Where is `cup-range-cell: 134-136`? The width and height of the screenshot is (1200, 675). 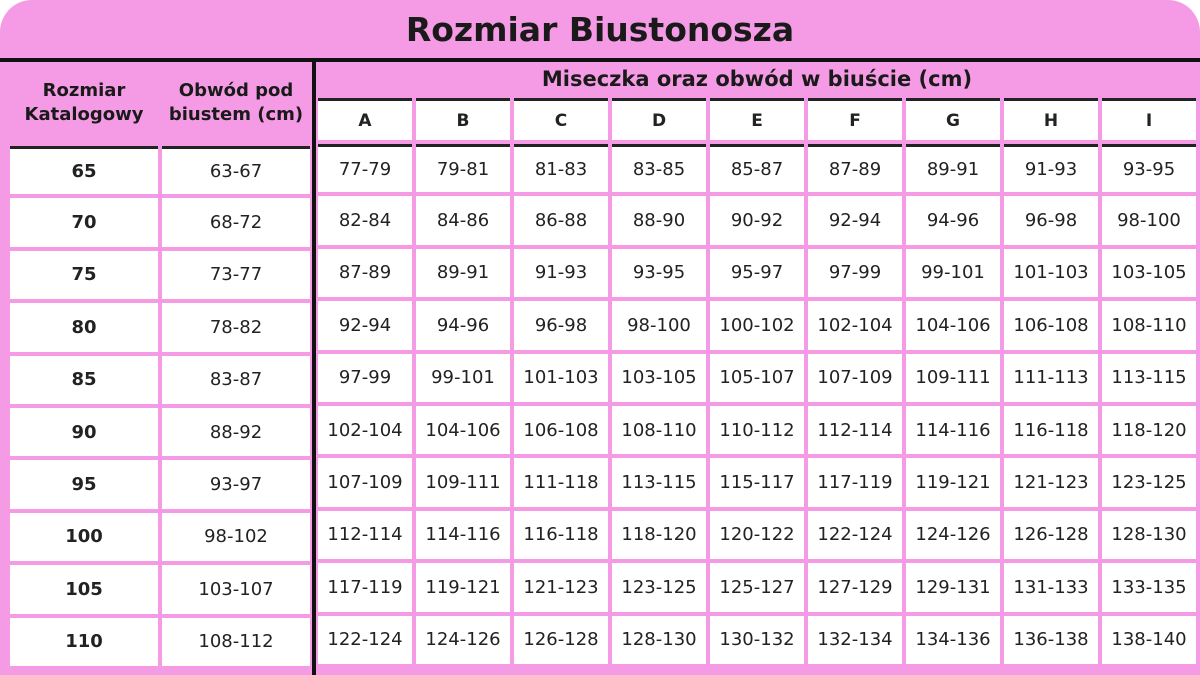 cup-range-cell: 134-136 is located at coordinates (953, 639).